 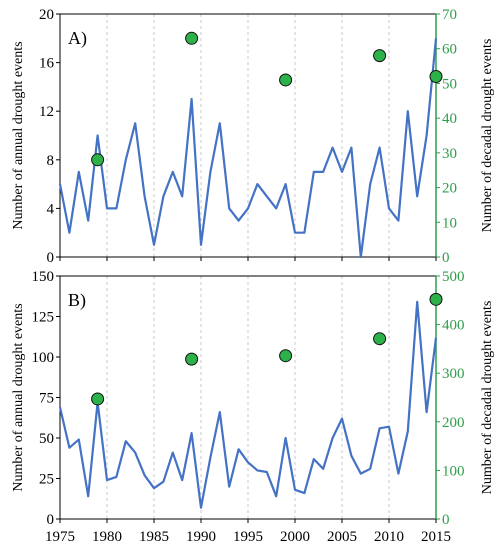 I want to click on x-tick-label: 2005, so click(x=342, y=537).